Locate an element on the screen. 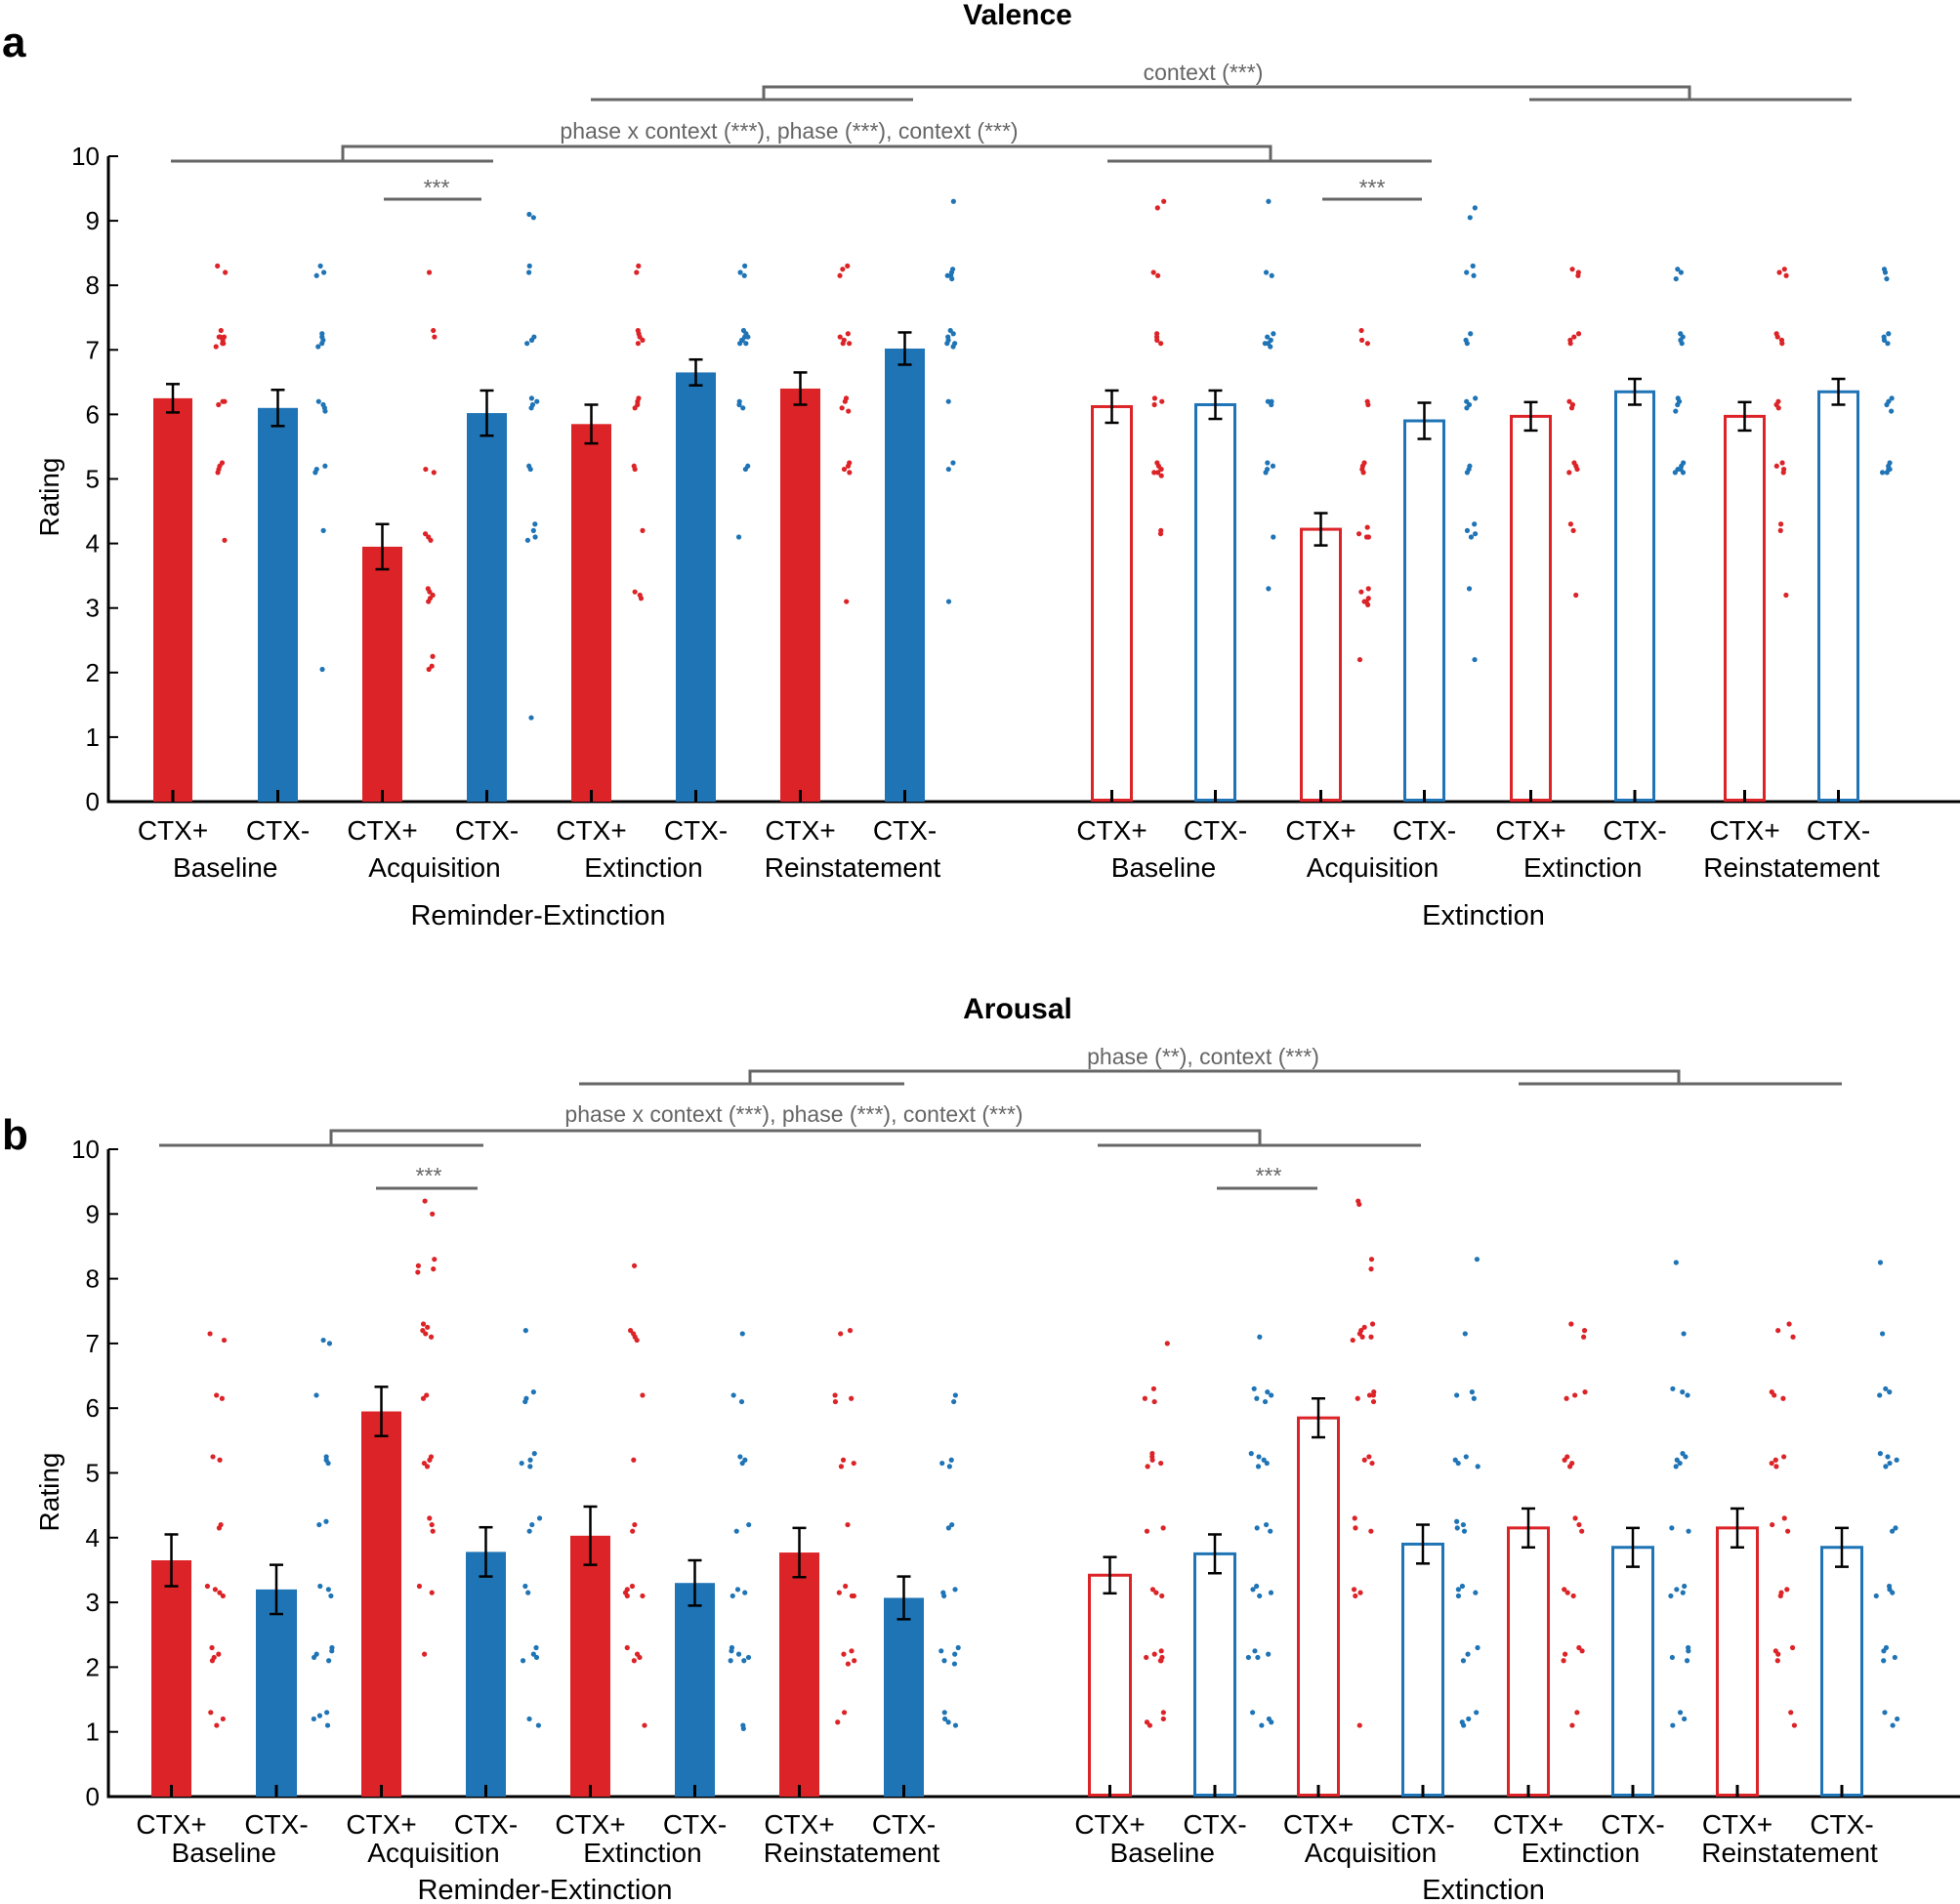  phase-label: Acquisition is located at coordinates (1371, 1853).